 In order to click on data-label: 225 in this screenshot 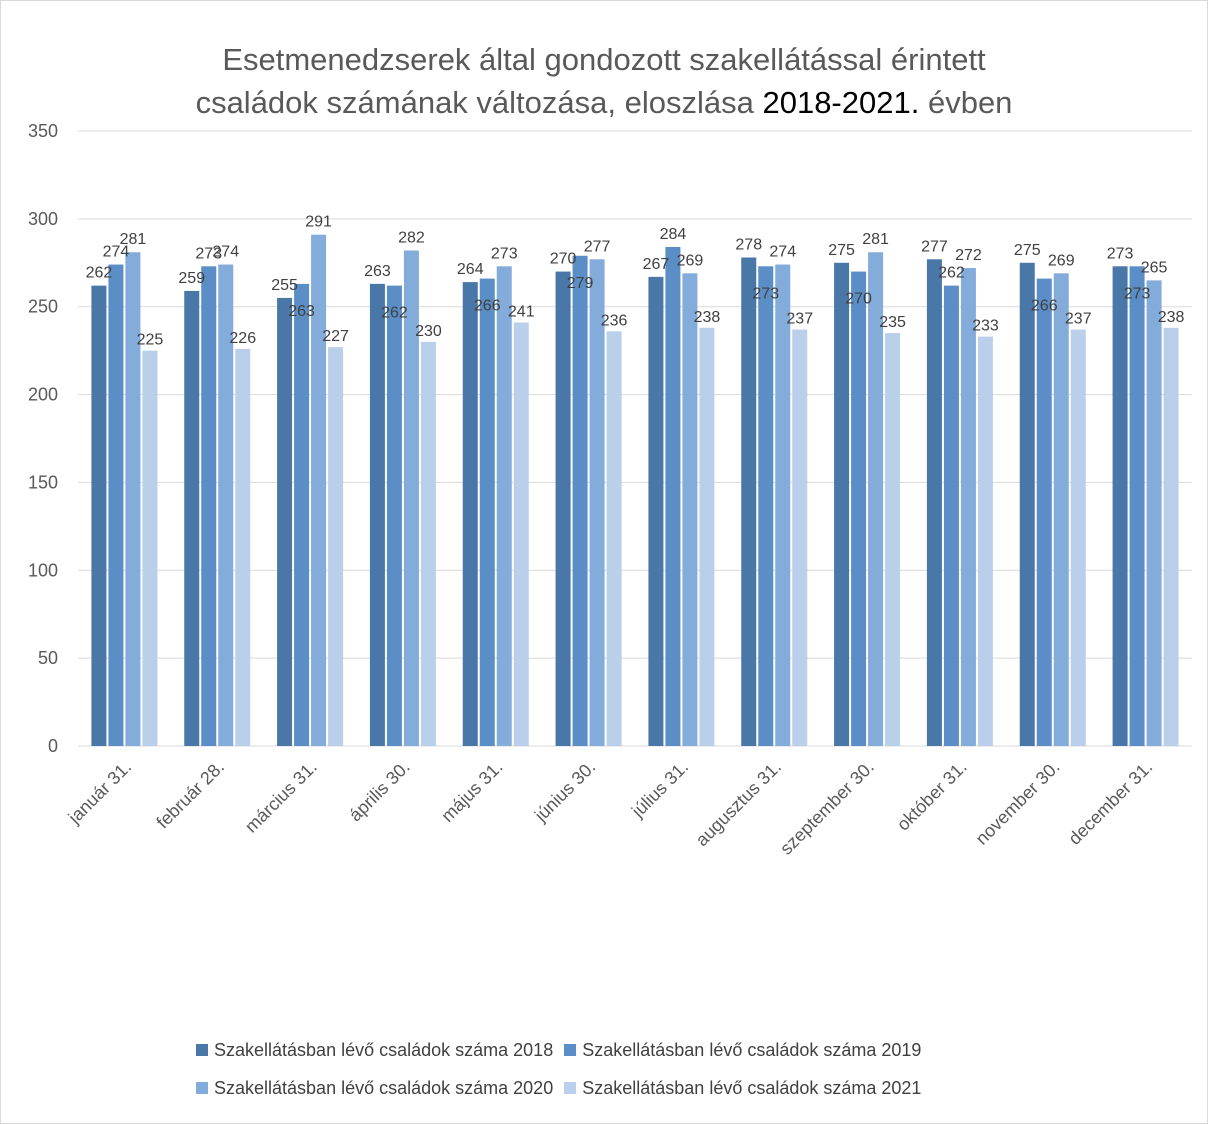, I will do `click(150, 340)`.